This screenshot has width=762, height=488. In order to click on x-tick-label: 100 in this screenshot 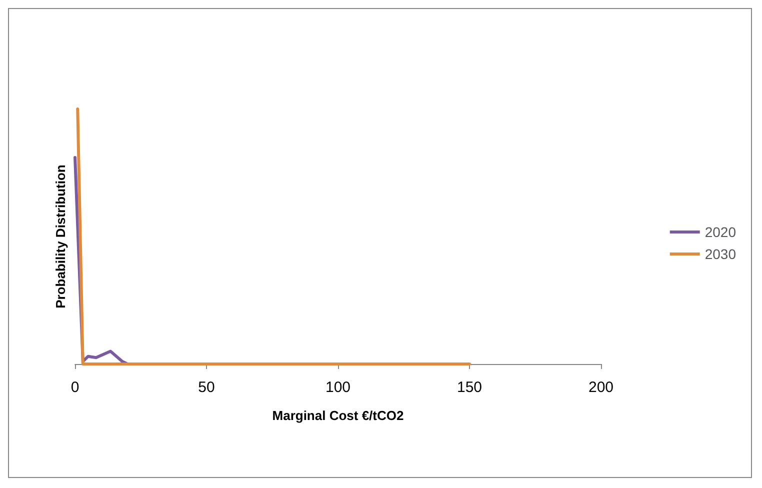, I will do `click(338, 387)`.